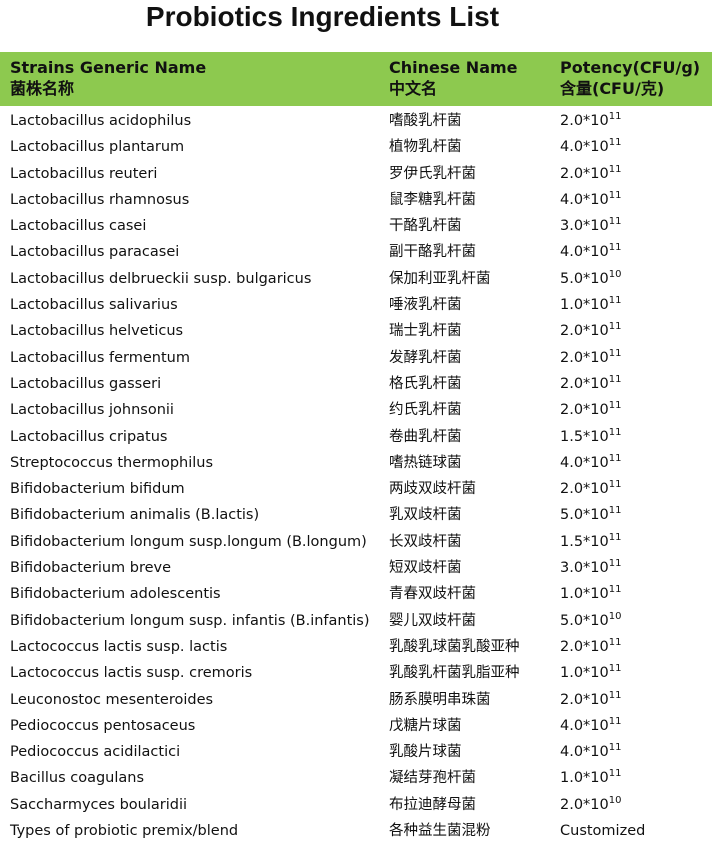 The image size is (712, 860). Describe the element at coordinates (97, 489) in the screenshot. I see `strain-name: Bifidobacterium bifidum` at that location.